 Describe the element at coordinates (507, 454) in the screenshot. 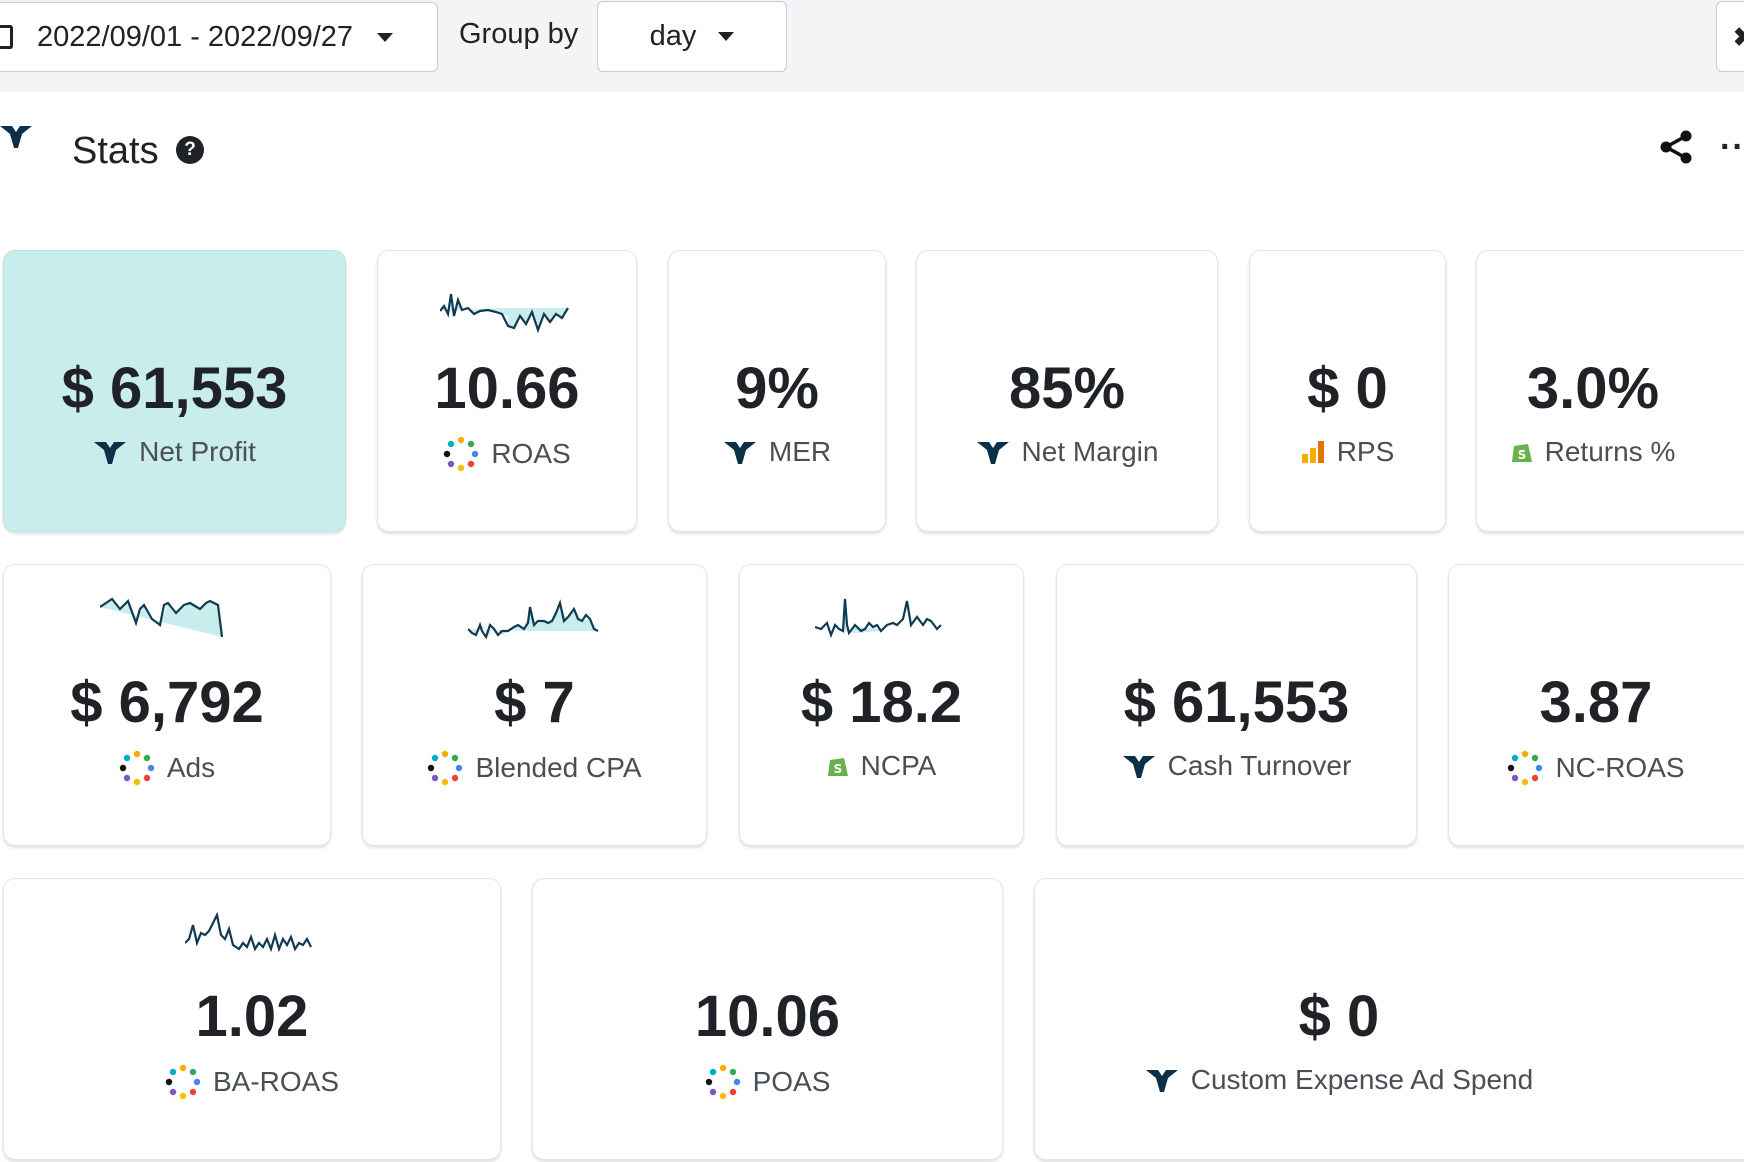

I see `metric-label: ROAS` at that location.